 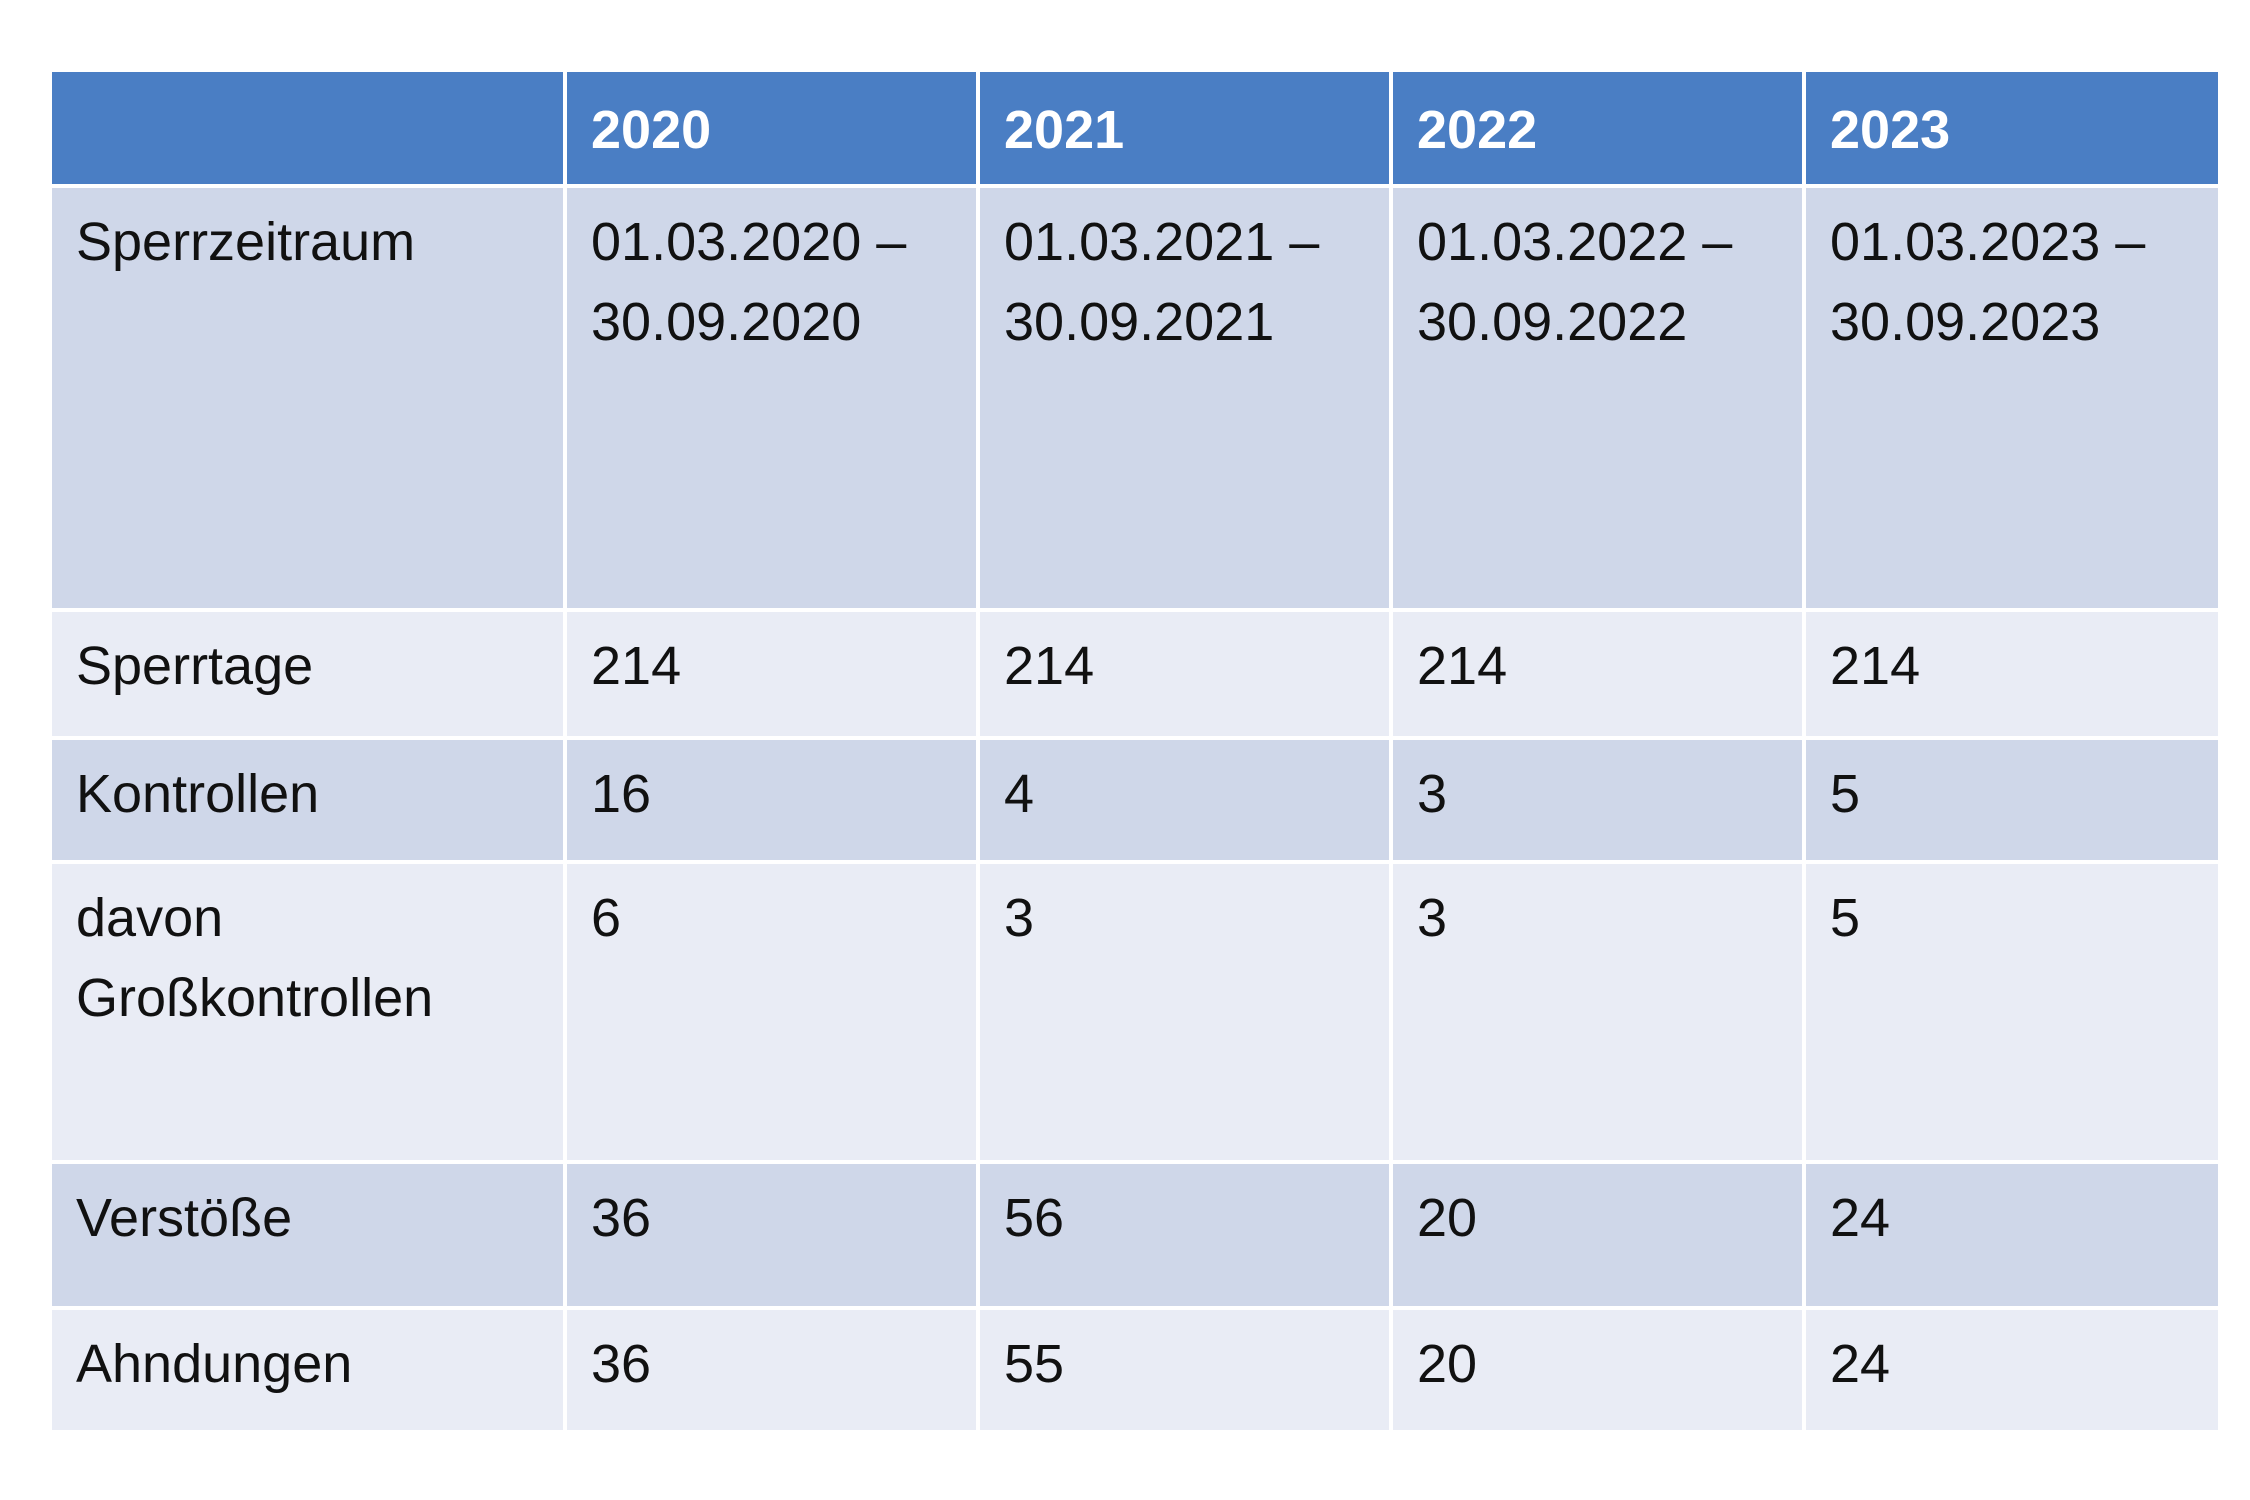 I want to click on cell-line: 30.09.2022, so click(x=1552, y=322).